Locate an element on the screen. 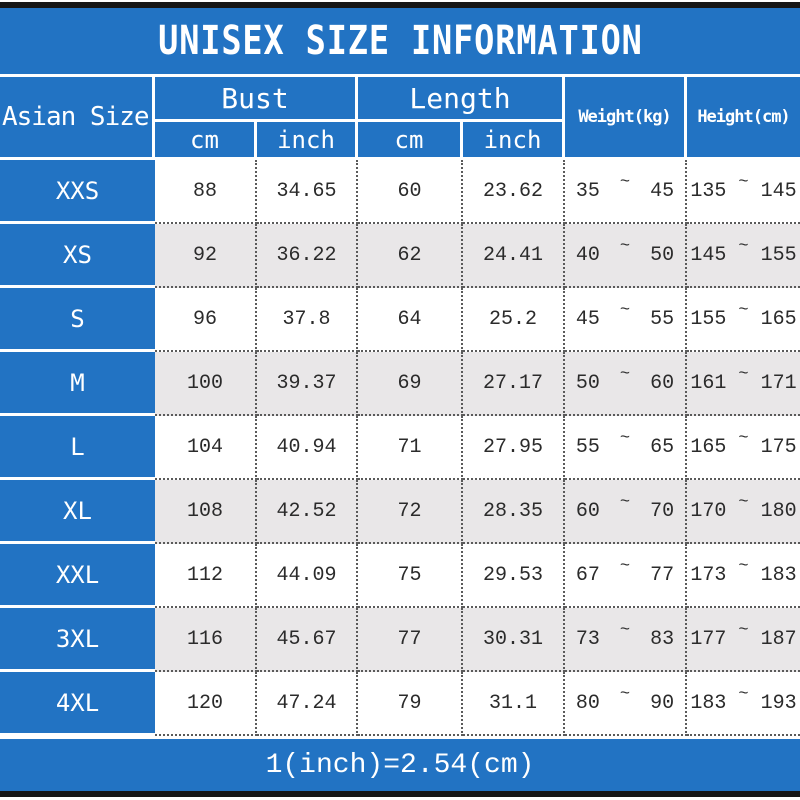  table-row: XL 108 42.52 72 28.35 60 ~70 170 ~180 is located at coordinates (400, 512).